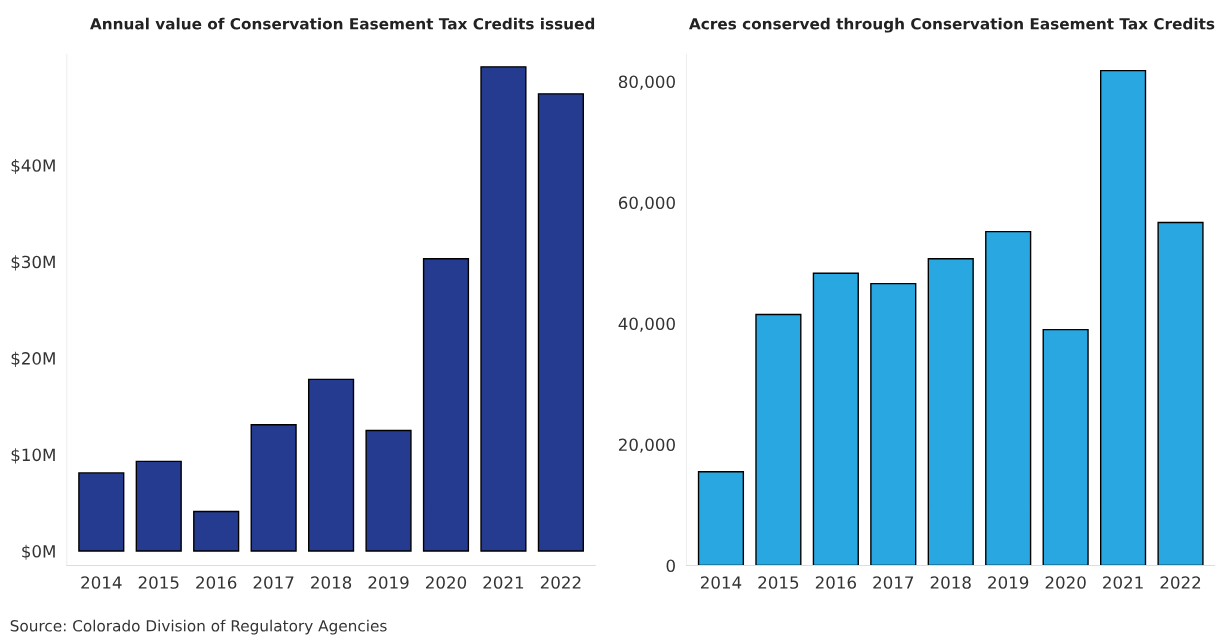  I want to click on chart-title: Annual value of Conservation Easement Tax Credits issued, so click(342, 23).